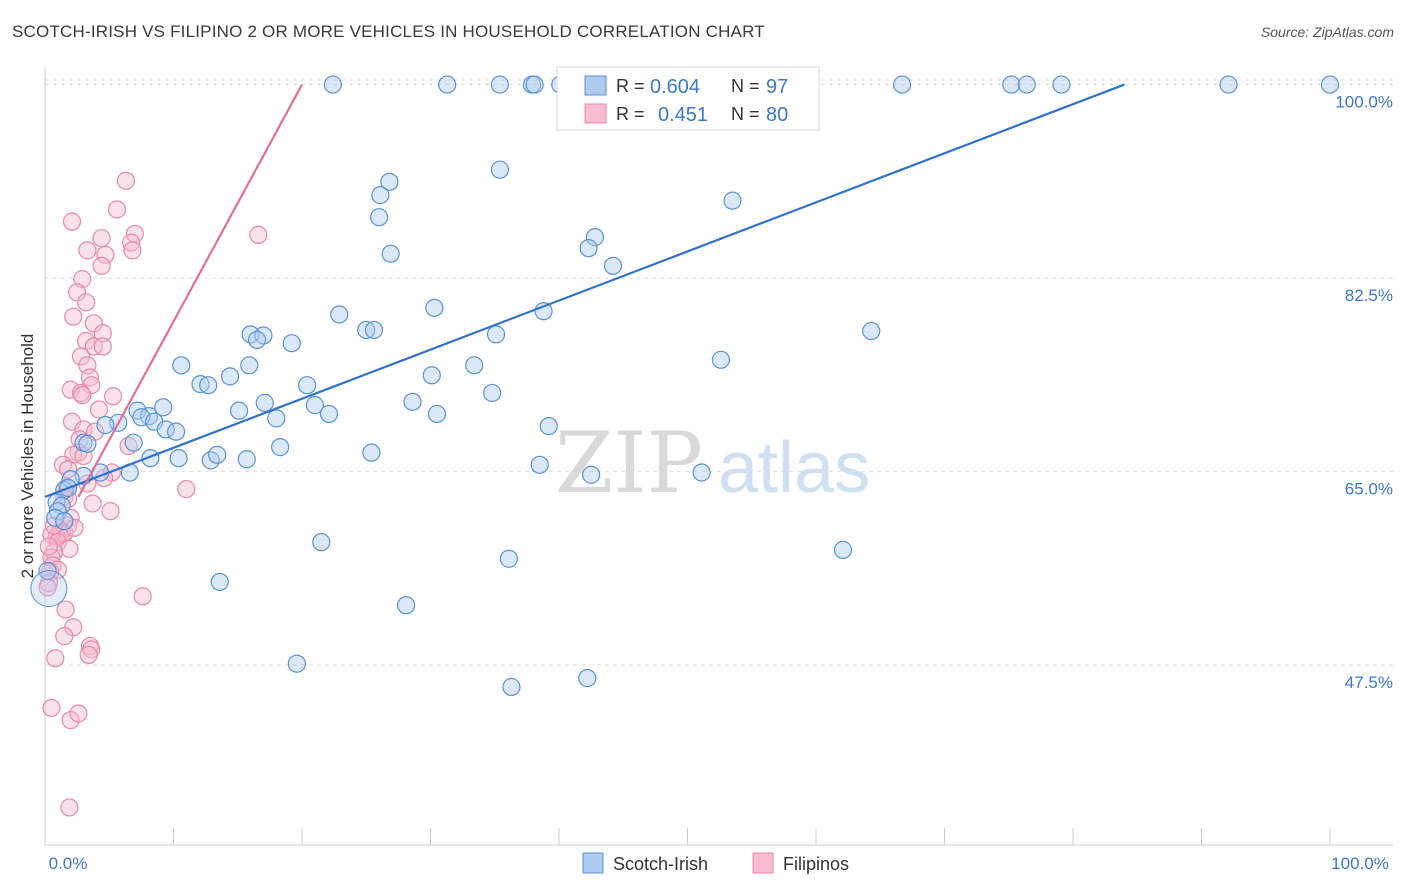 Image resolution: width=1406 pixels, height=892 pixels. I want to click on watermark-zip: ZIP, so click(629, 463).